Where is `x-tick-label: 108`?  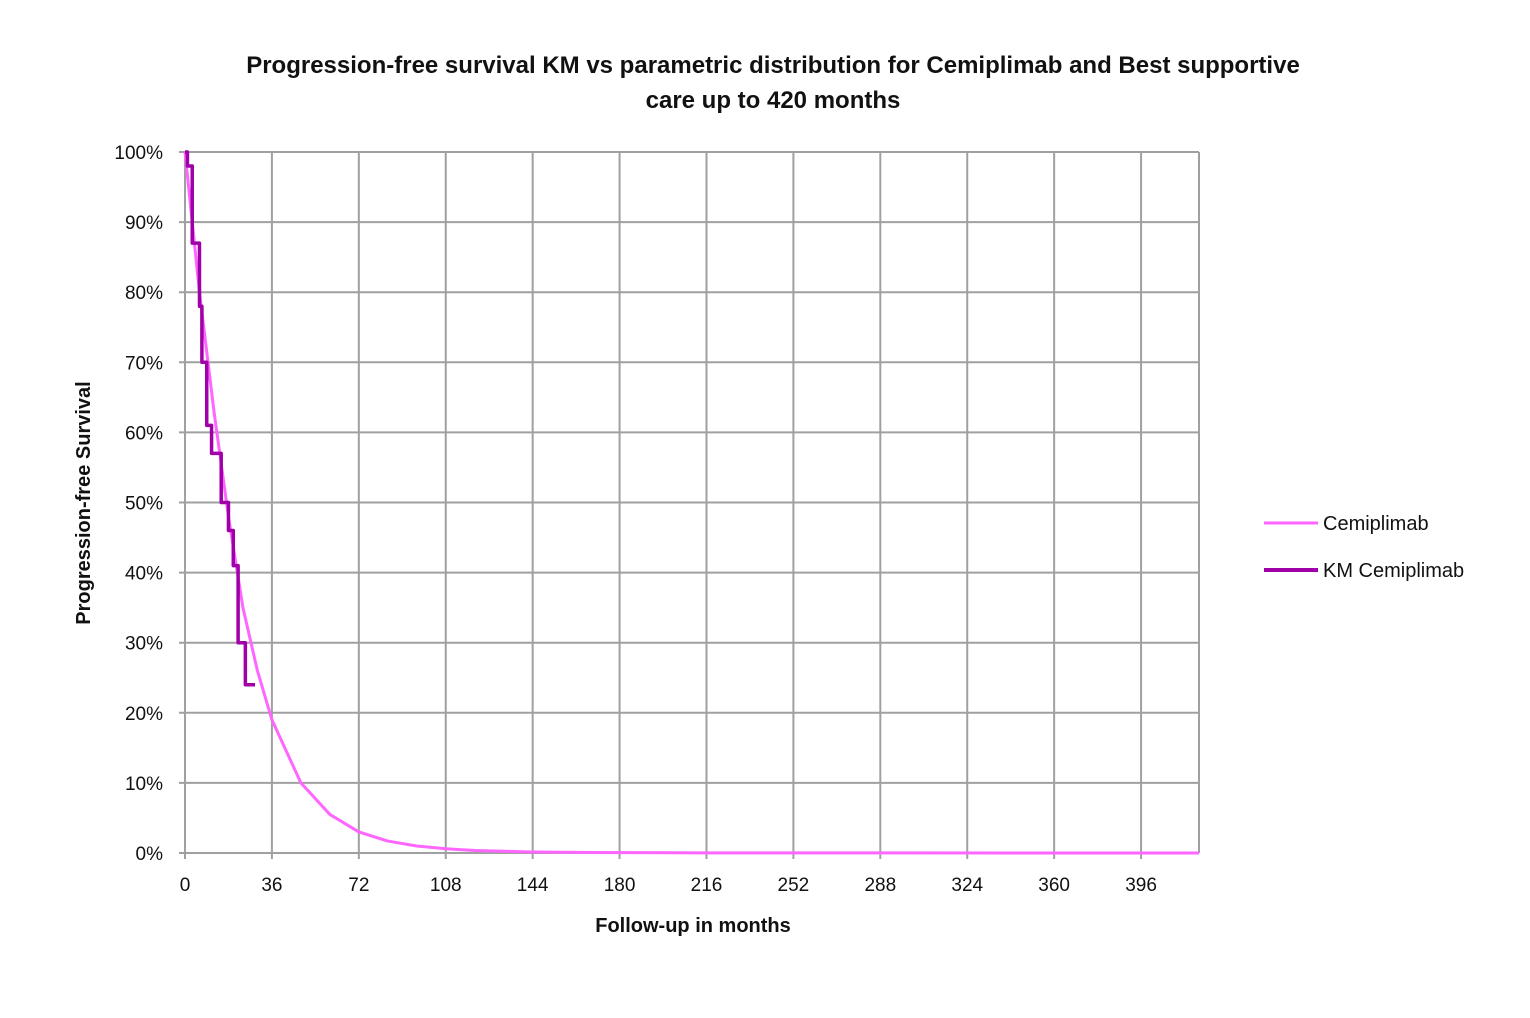 x-tick-label: 108 is located at coordinates (446, 885).